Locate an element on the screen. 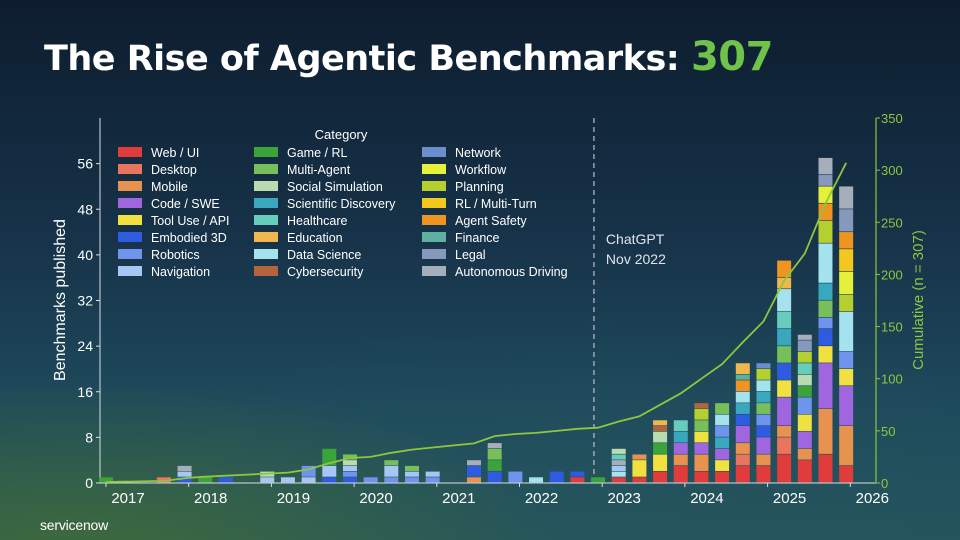 Image resolution: width=960 pixels, height=540 pixels. chatgpt-annotation-label: Nov 2022 is located at coordinates (636, 259).